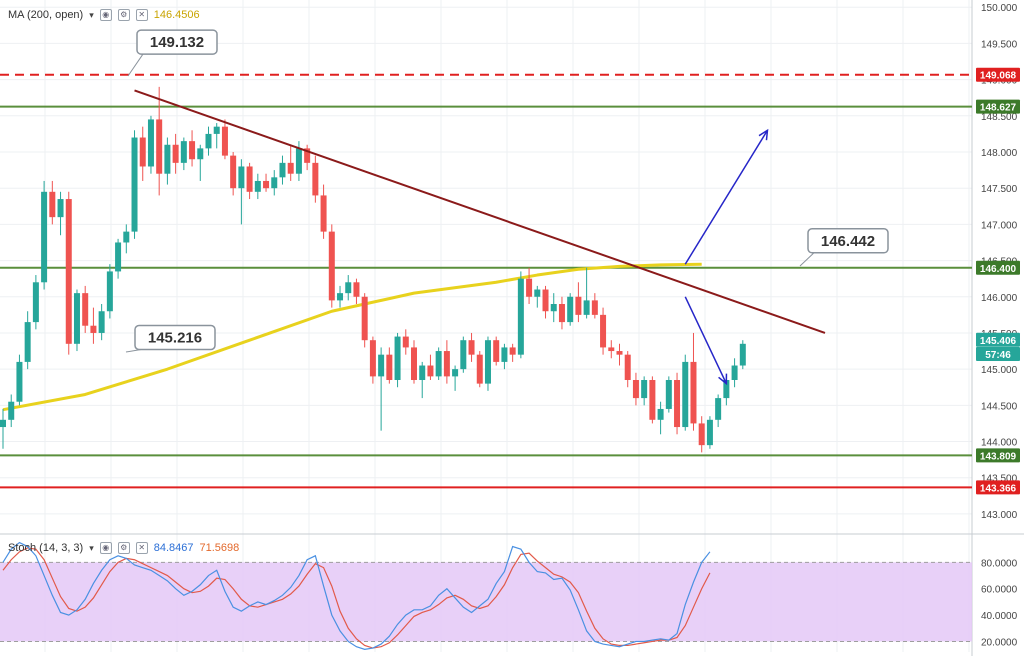 This screenshot has width=1024, height=661. Describe the element at coordinates (999, 590) in the screenshot. I see `stoch-axis-tick: 60.0000` at that location.